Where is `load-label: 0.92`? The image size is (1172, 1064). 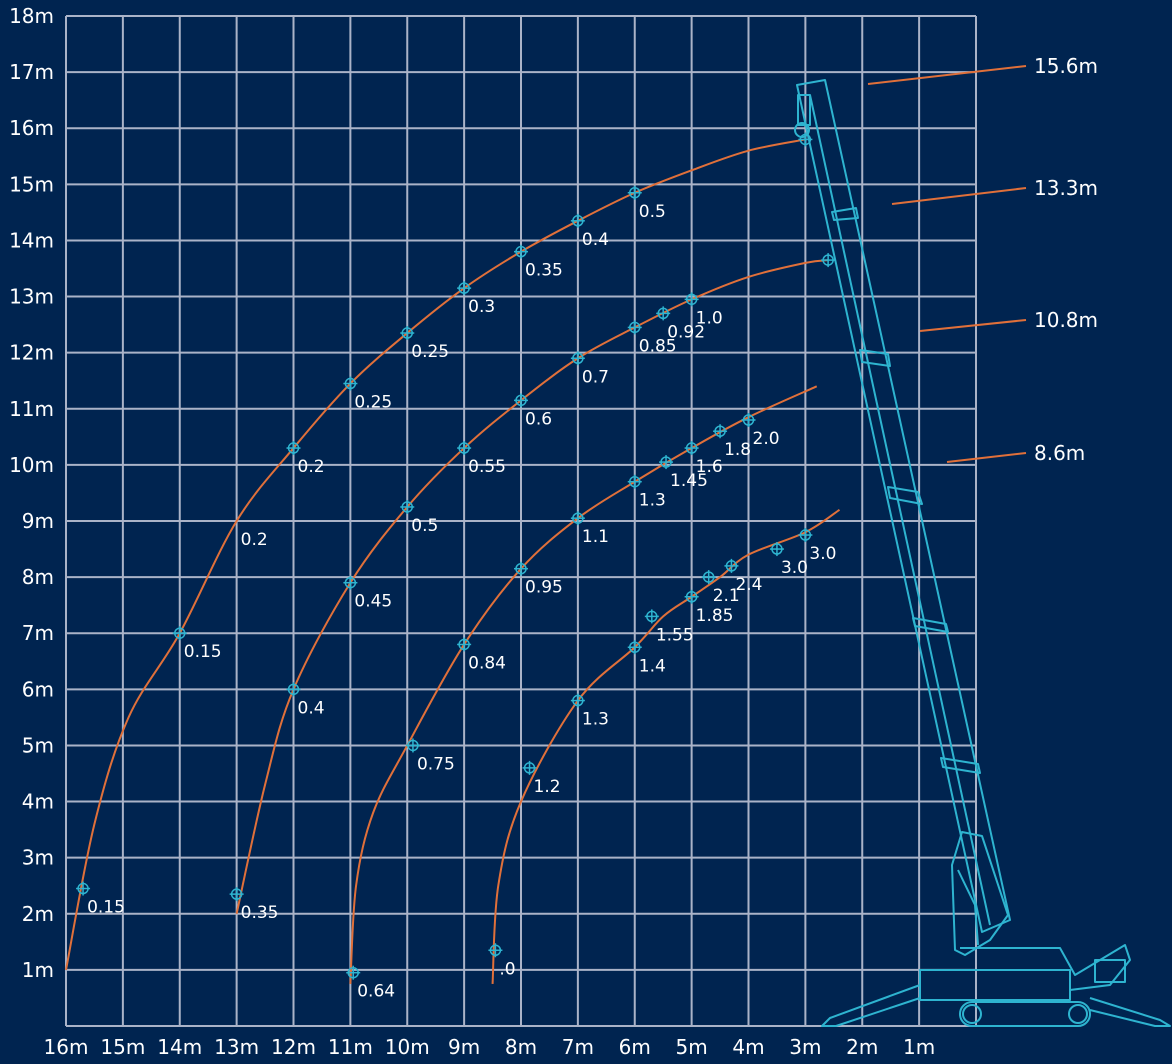
load-label: 0.92 is located at coordinates (686, 332).